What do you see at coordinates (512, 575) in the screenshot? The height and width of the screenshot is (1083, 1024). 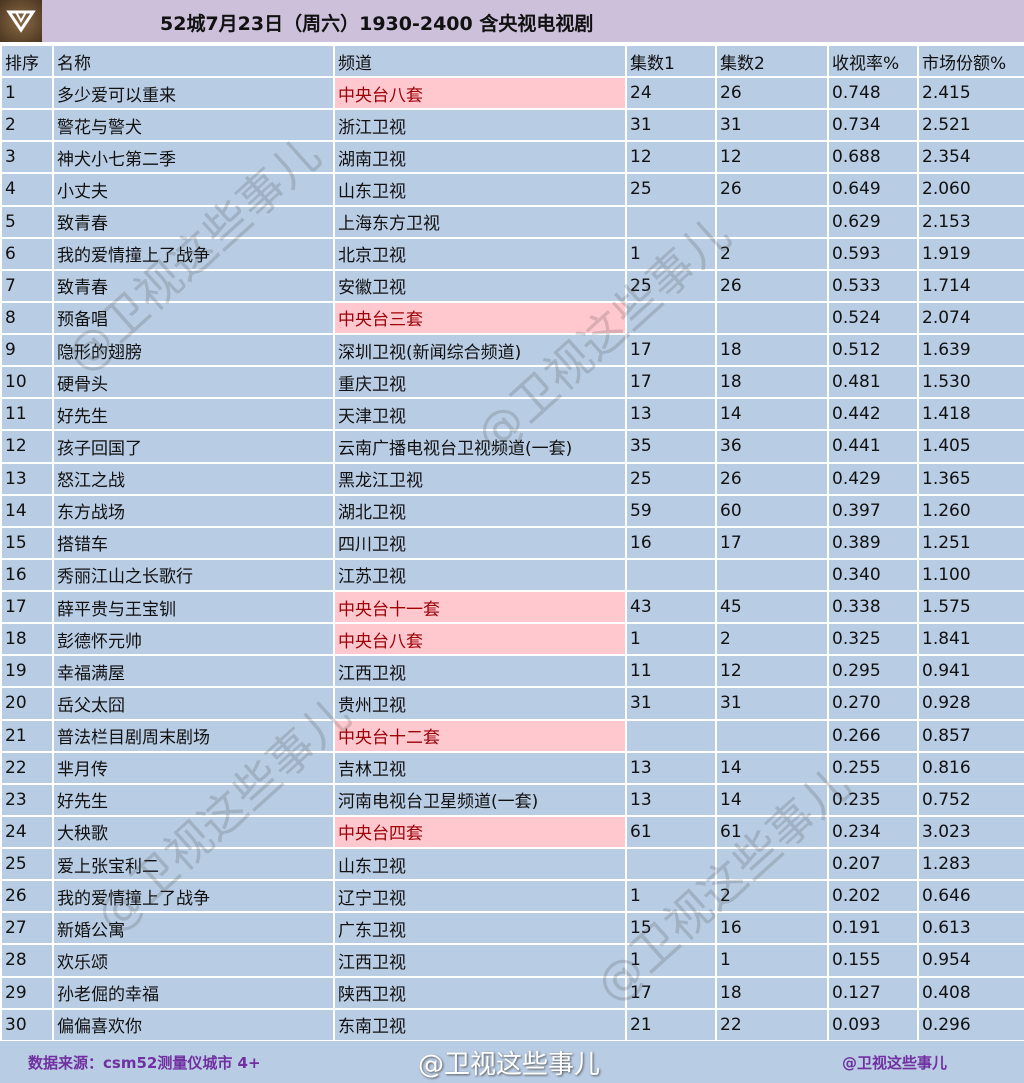 I see `table-row: 16 秀丽江山之长歌行 江苏卫视 0.340 1.100` at bounding box center [512, 575].